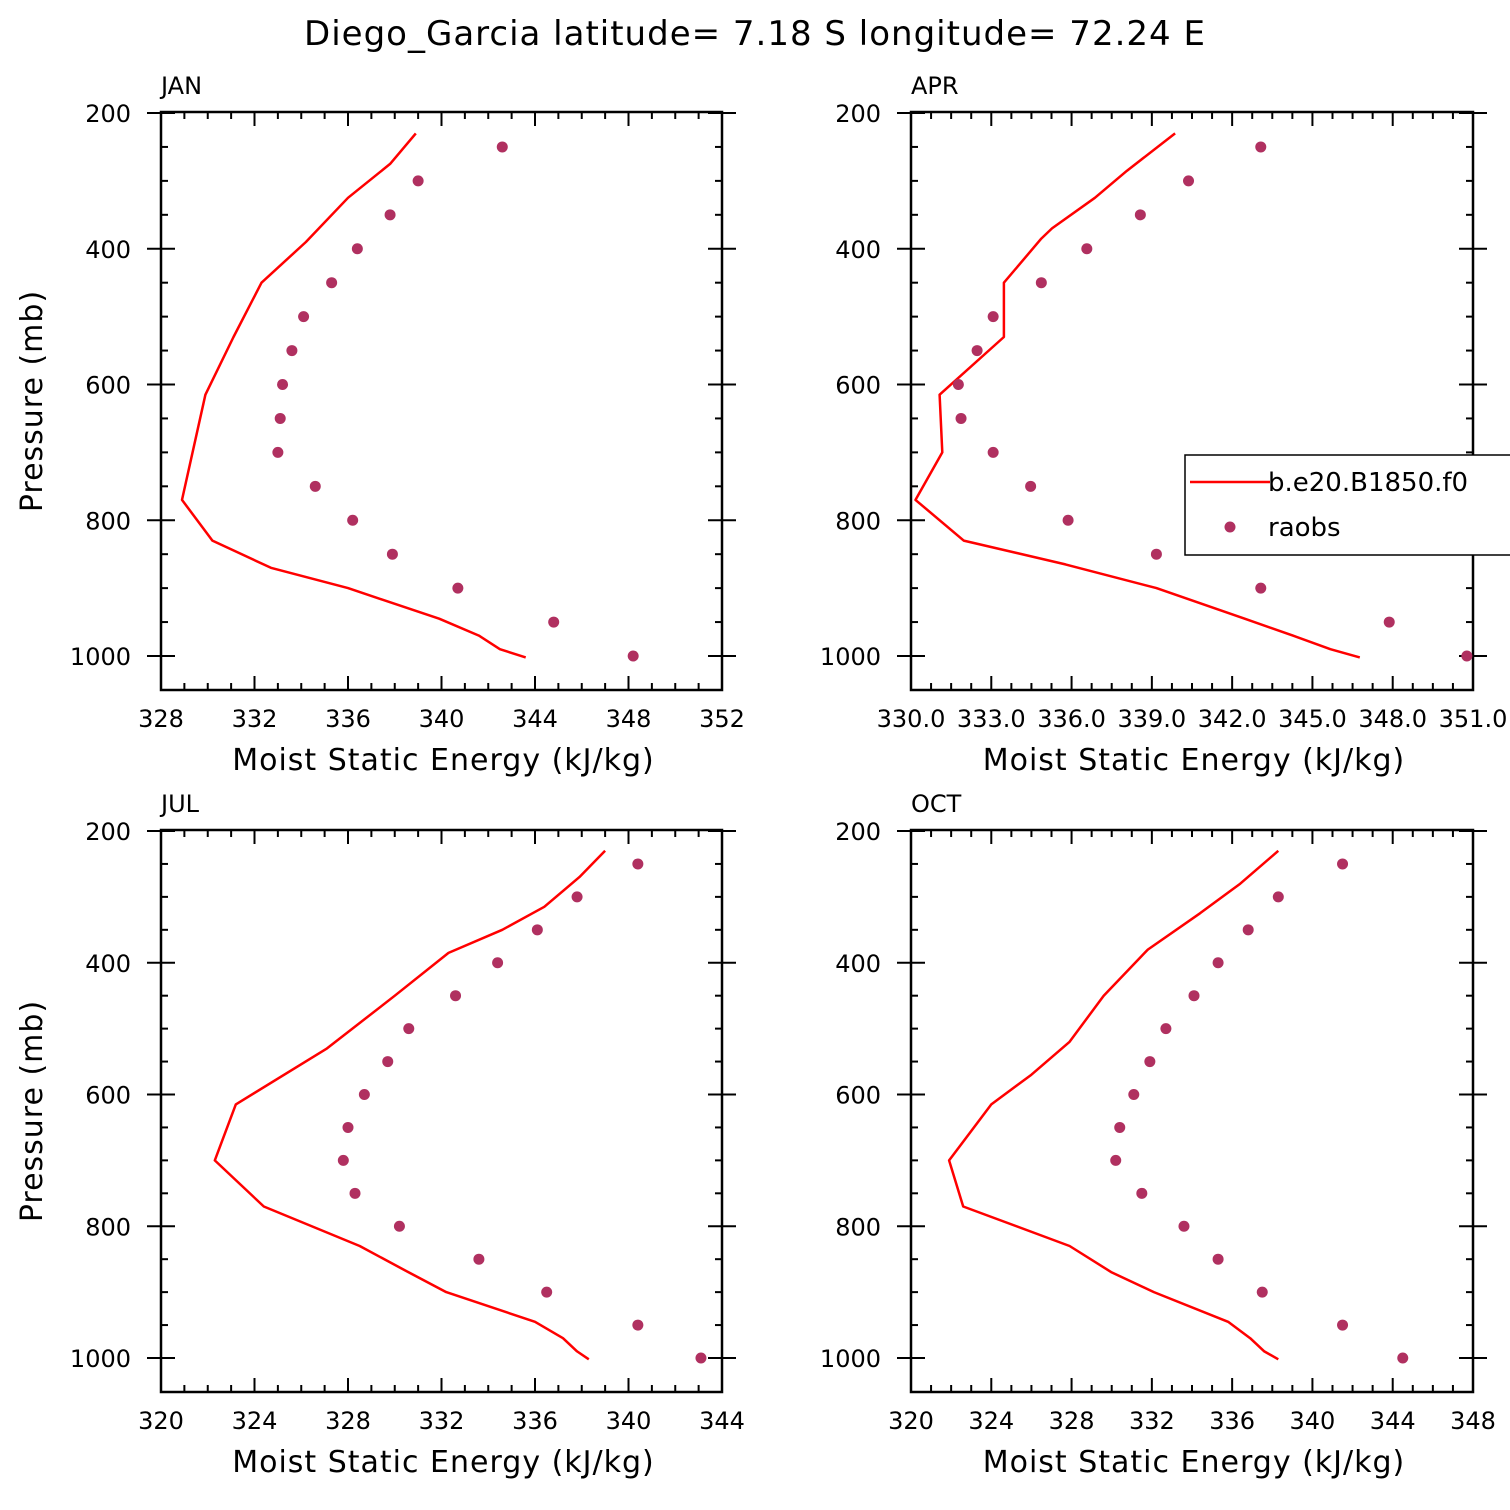  What do you see at coordinates (1232, 719) in the screenshot?
I see `x-tick-label: 342.0` at bounding box center [1232, 719].